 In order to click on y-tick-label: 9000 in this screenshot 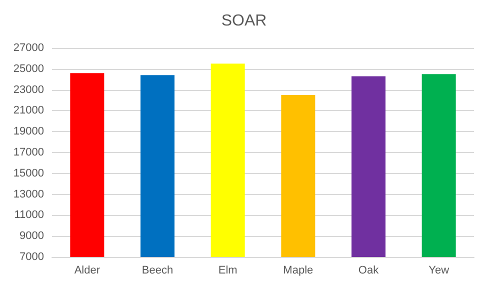, I will do `click(32, 236)`.